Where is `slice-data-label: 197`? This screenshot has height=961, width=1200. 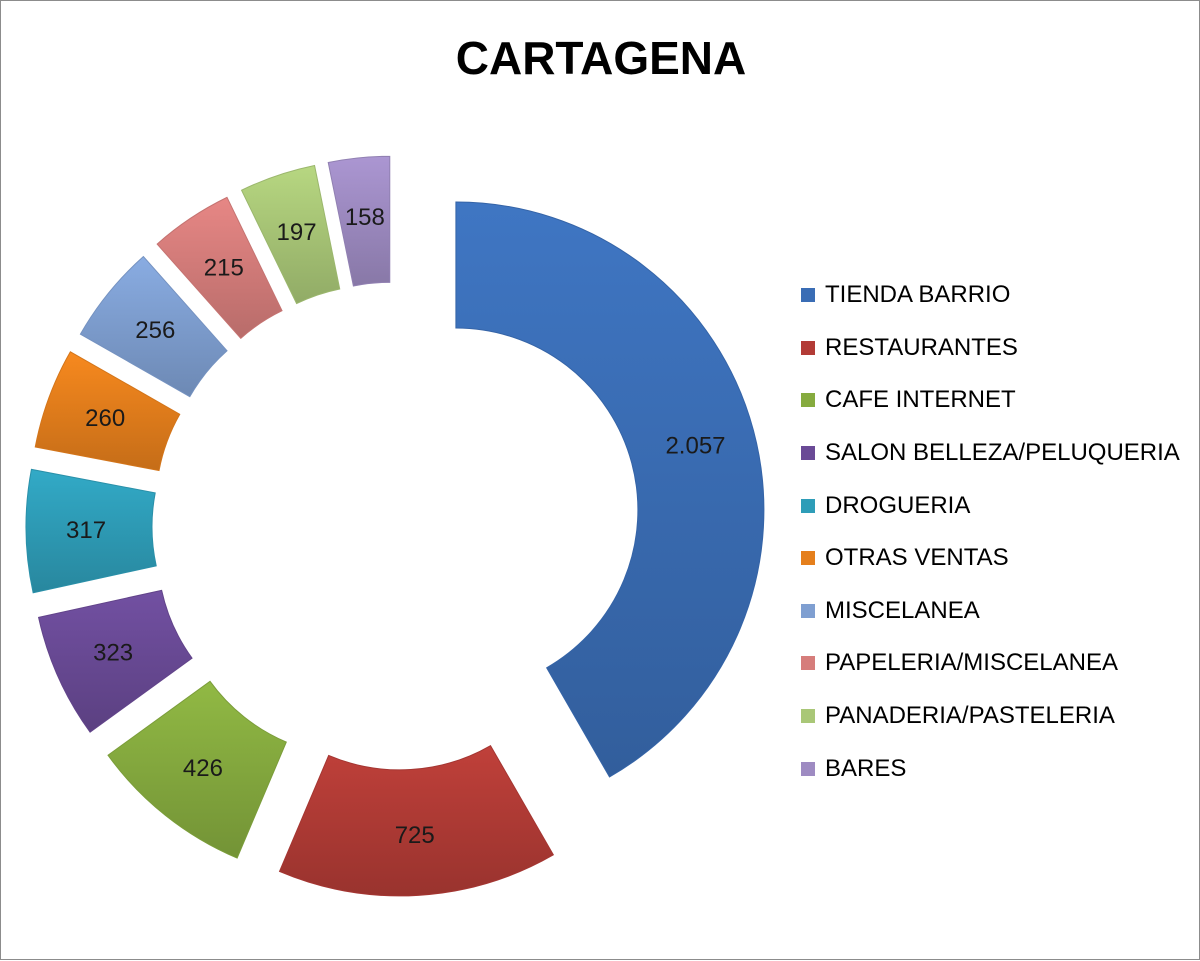 slice-data-label: 197 is located at coordinates (297, 232).